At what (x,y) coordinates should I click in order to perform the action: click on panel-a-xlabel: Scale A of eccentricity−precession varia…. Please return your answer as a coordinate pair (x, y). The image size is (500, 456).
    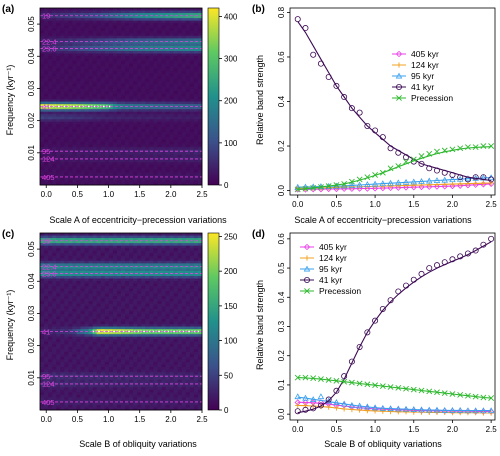
    Looking at the image, I should click on (138, 220).